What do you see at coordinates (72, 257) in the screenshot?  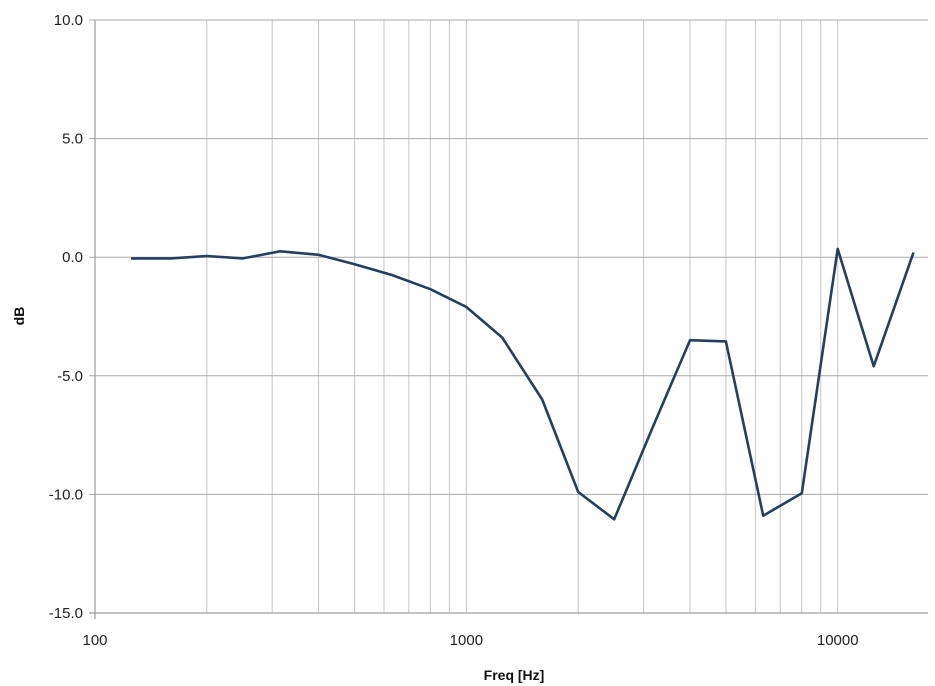 I see `y-tick-label: 0.0` at bounding box center [72, 257].